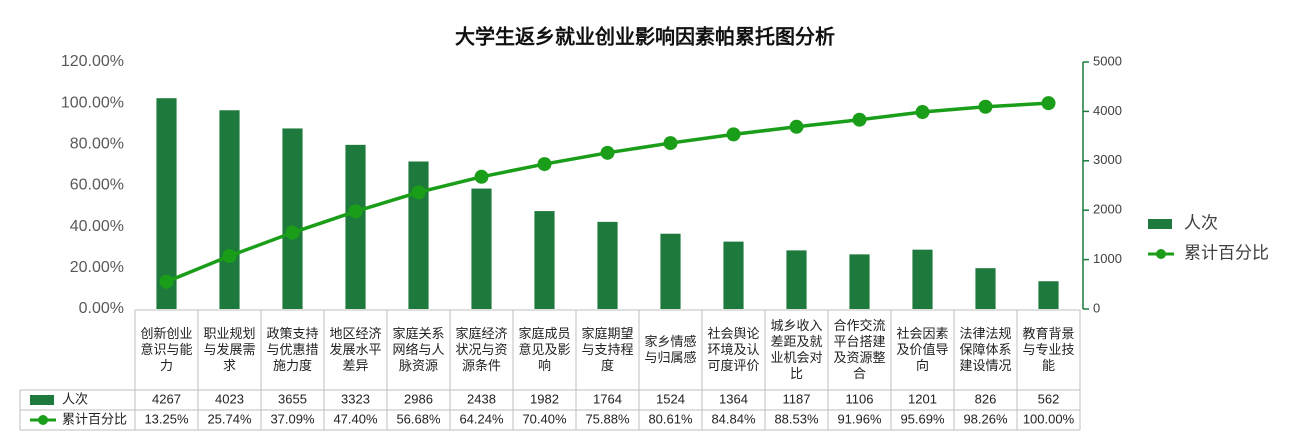  Describe the element at coordinates (859, 418) in the screenshot. I see `table-cell: 91.96%` at that location.